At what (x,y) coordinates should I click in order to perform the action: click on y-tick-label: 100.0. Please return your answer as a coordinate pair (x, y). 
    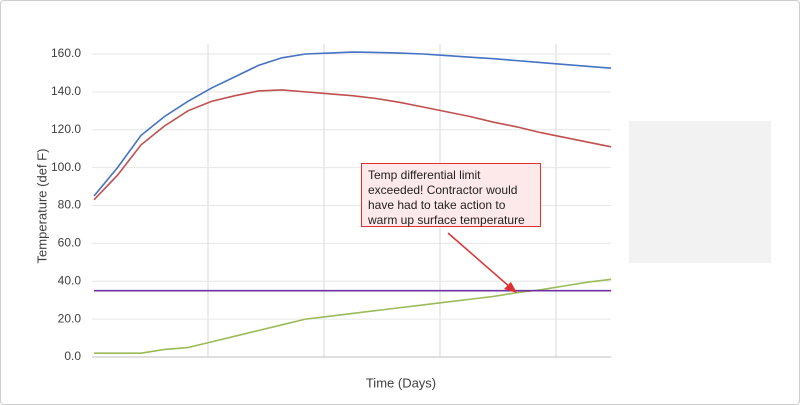
    Looking at the image, I should click on (66, 167).